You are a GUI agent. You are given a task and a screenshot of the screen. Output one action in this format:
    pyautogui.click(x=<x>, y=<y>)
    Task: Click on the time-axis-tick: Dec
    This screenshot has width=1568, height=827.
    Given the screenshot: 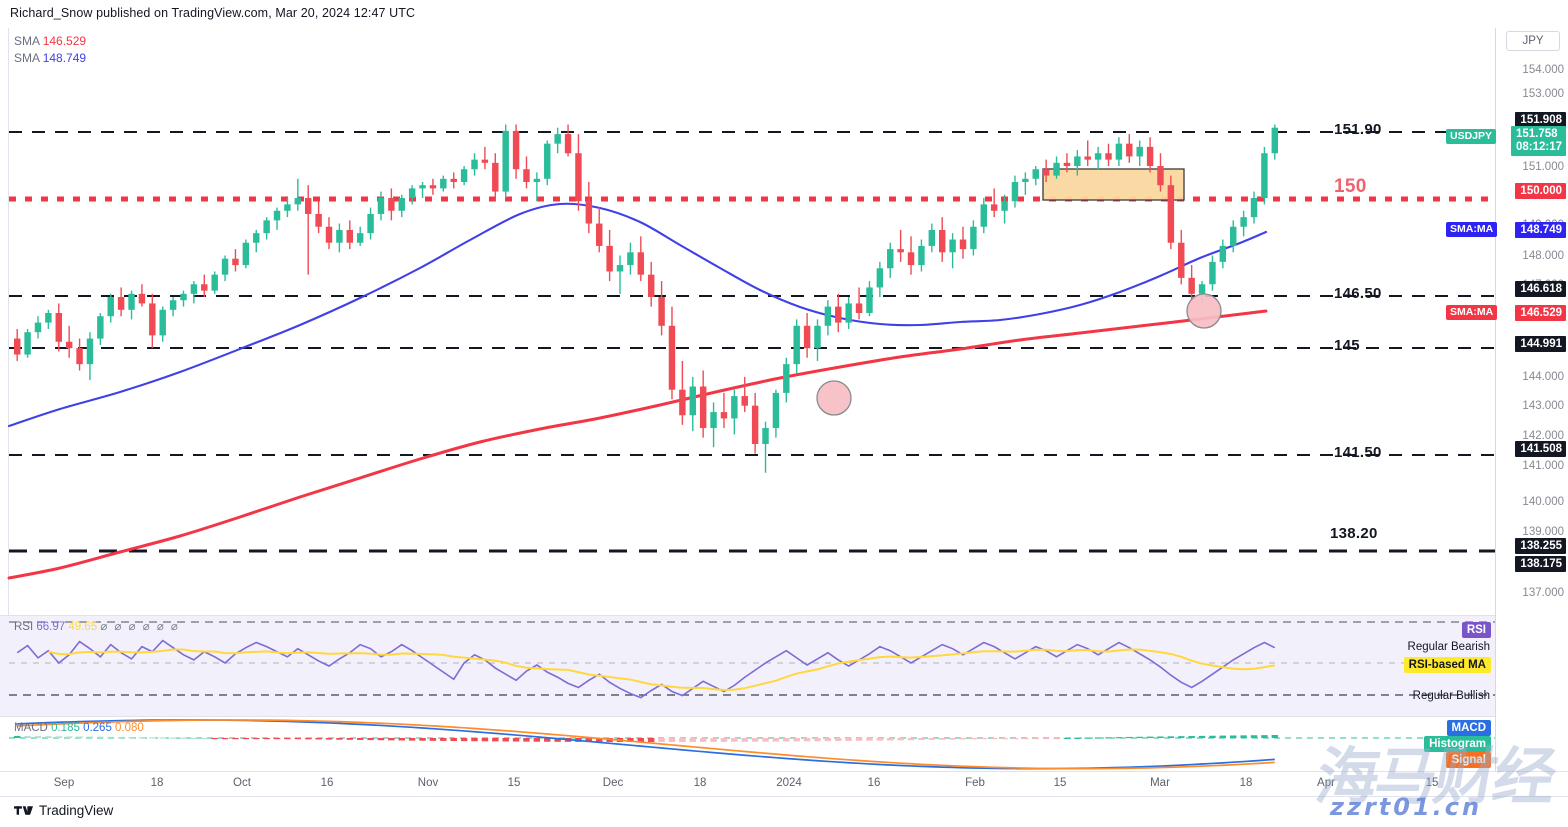 What is the action you would take?
    pyautogui.click(x=613, y=783)
    